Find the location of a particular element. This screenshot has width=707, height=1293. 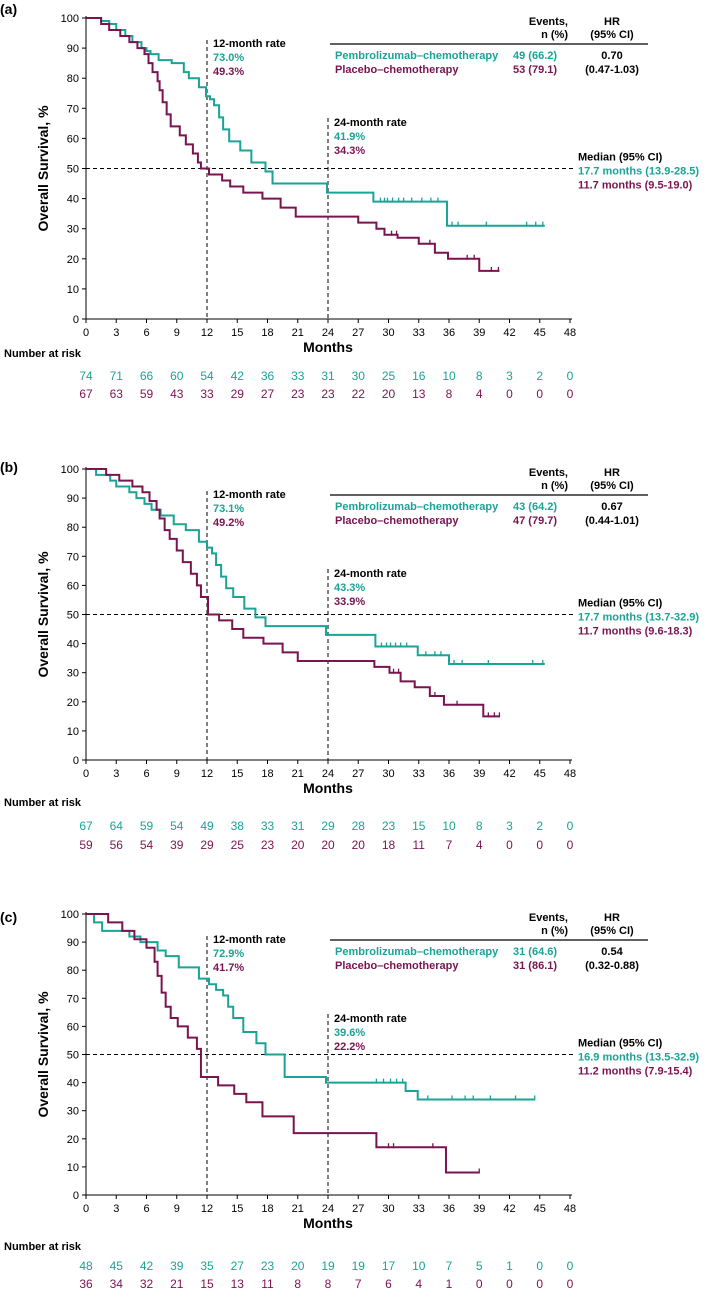

at-risk-placebo: 15 is located at coordinates (207, 1284).